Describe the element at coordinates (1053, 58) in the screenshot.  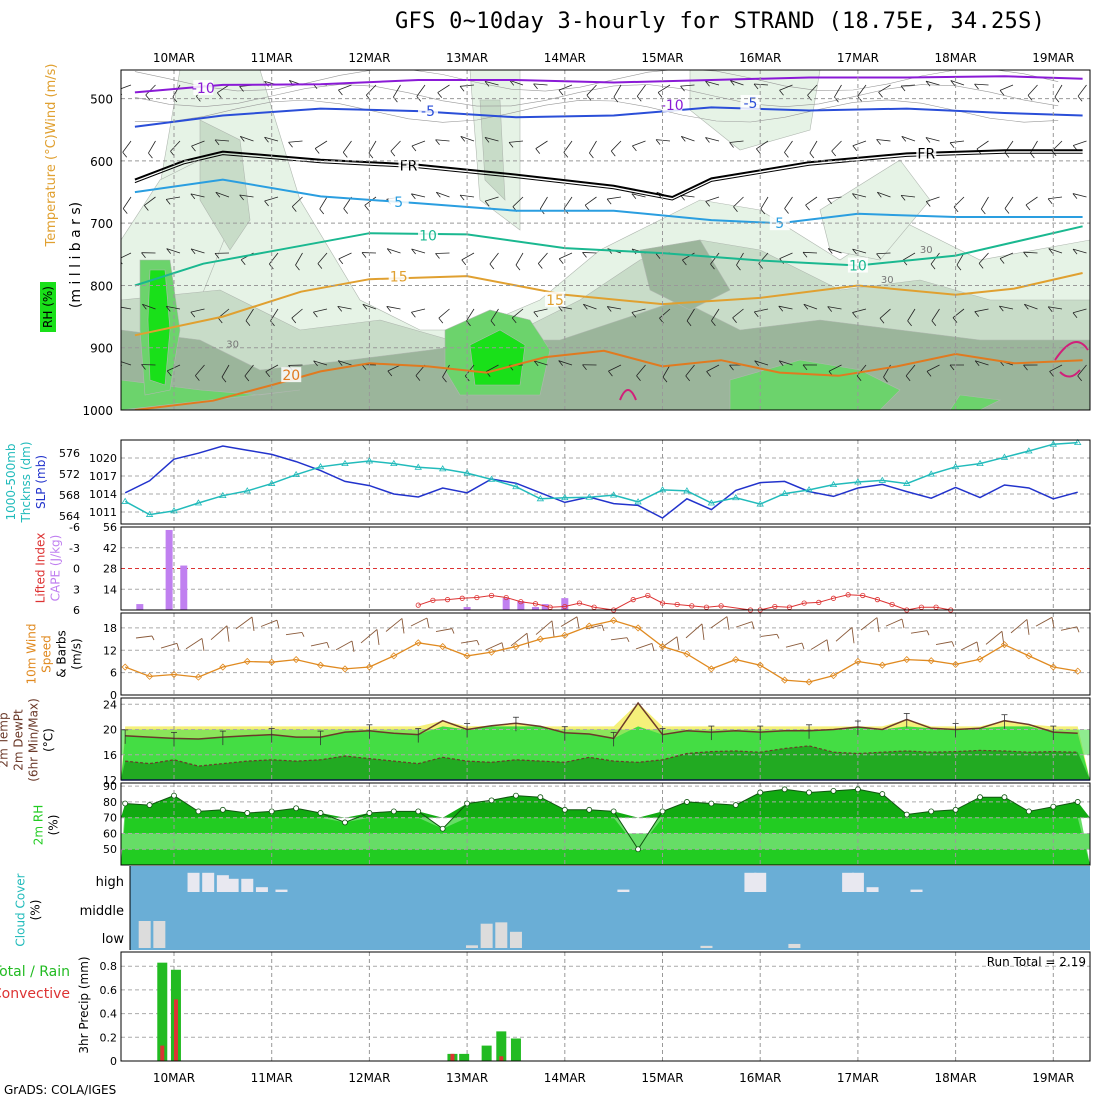
I see `date-tick-top: 19MAR` at that location.